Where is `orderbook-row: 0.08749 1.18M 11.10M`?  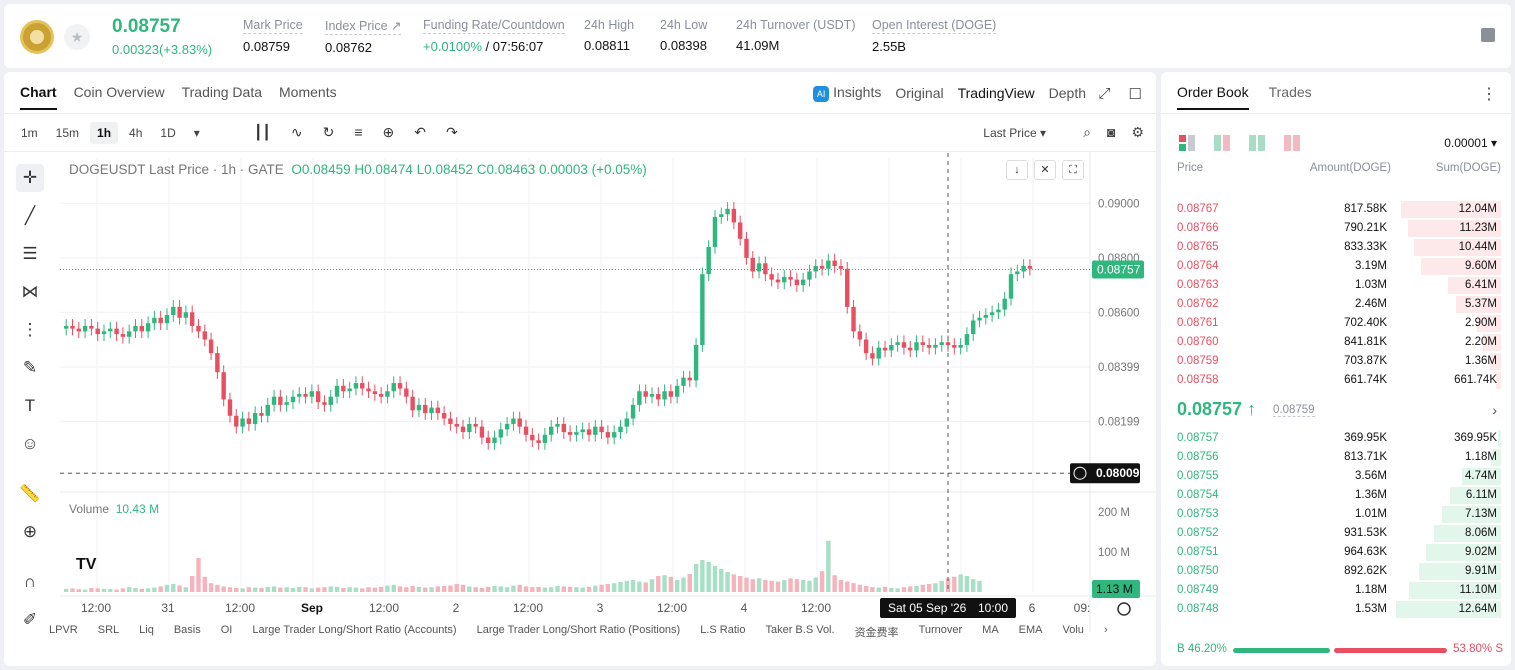 orderbook-row: 0.08749 1.18M 11.10M is located at coordinates (1336, 590).